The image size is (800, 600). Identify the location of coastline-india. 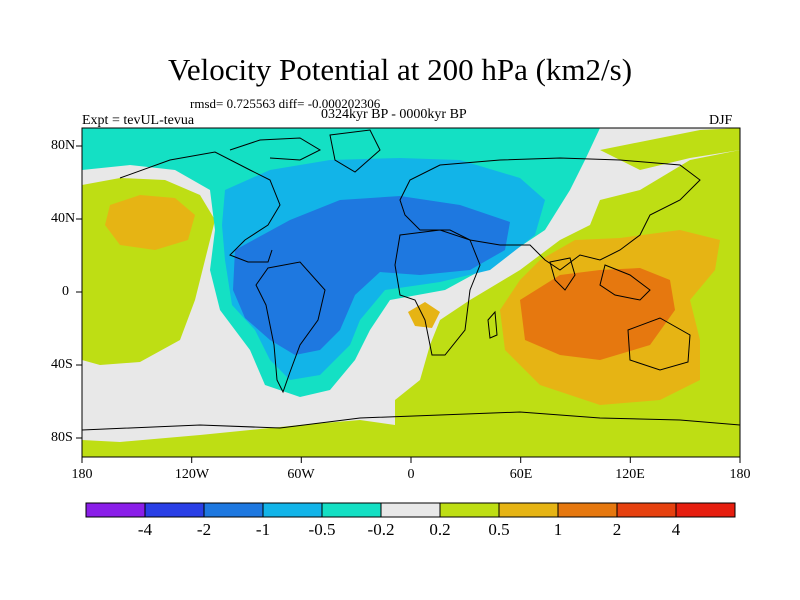
(562, 274).